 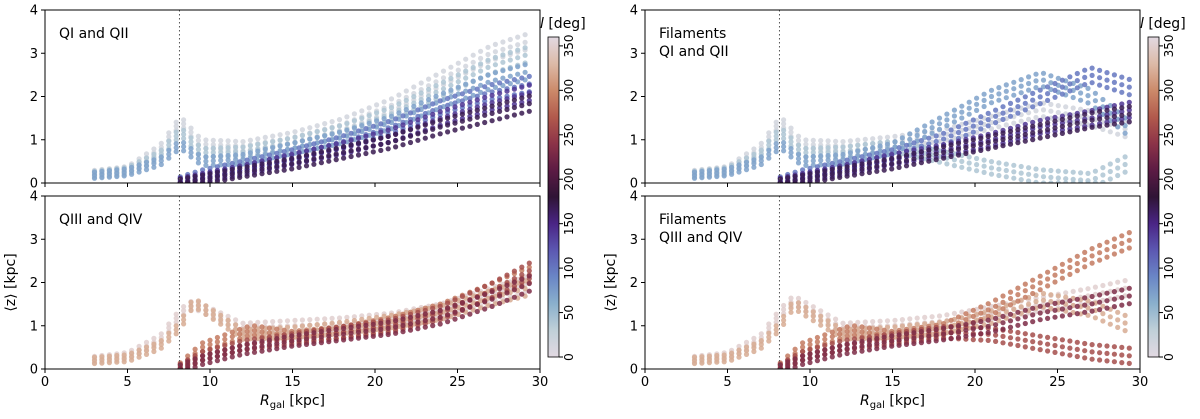 What do you see at coordinates (45, 382) in the screenshot?
I see `x-tick-label: 0` at bounding box center [45, 382].